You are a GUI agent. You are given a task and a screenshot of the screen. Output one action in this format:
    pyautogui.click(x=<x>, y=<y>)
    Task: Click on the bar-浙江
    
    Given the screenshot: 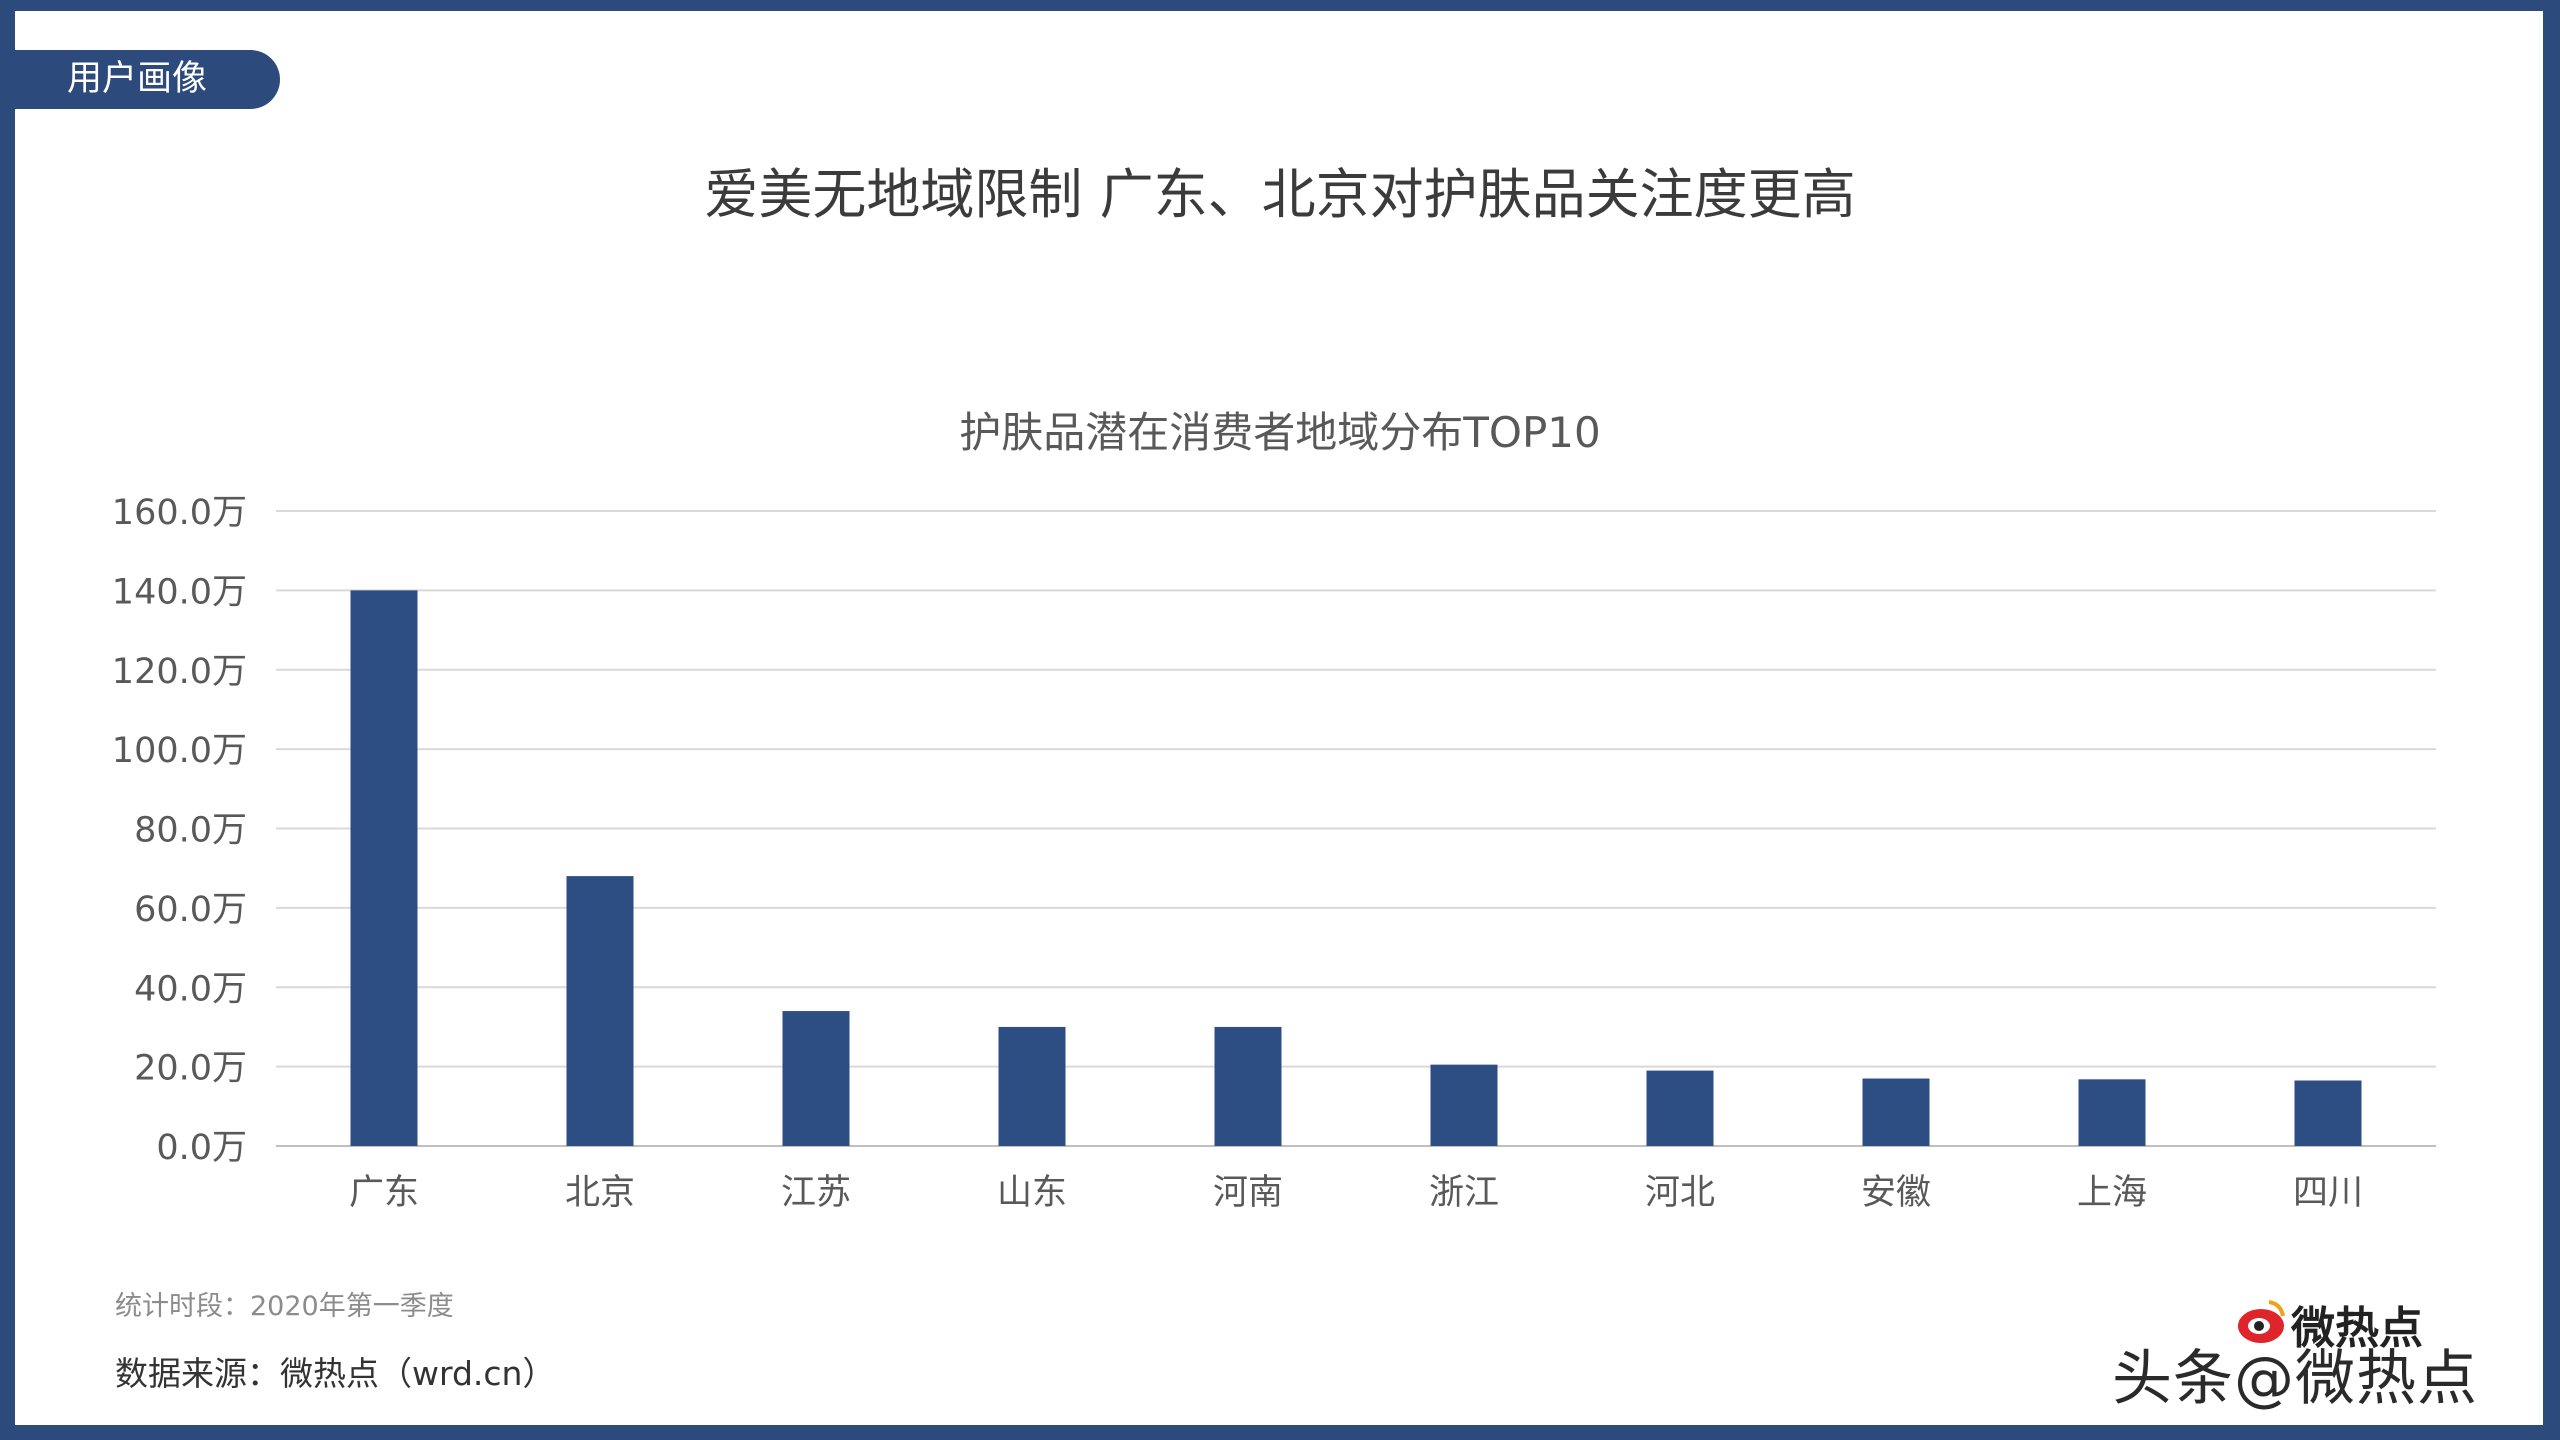 What is the action you would take?
    pyautogui.click(x=1464, y=1105)
    